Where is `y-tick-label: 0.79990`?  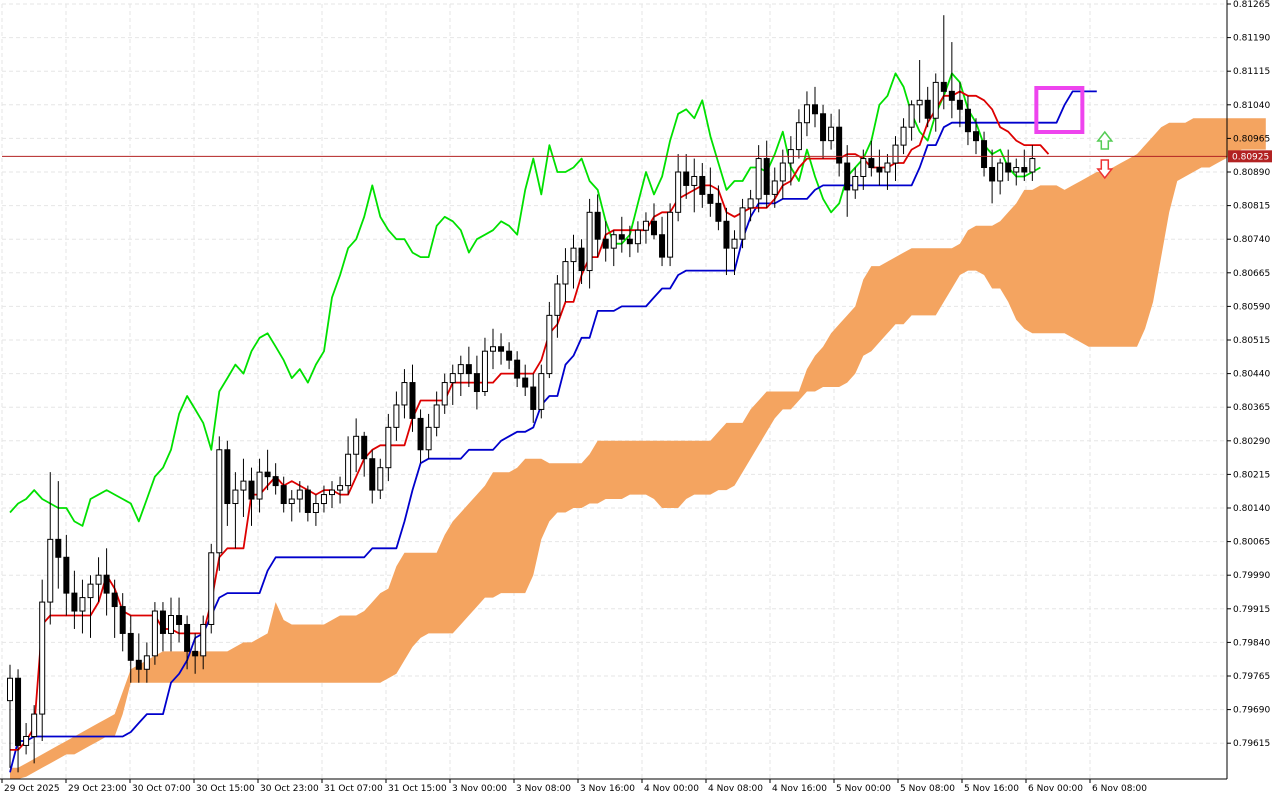
y-tick-label: 0.79990 is located at coordinates (1251, 576).